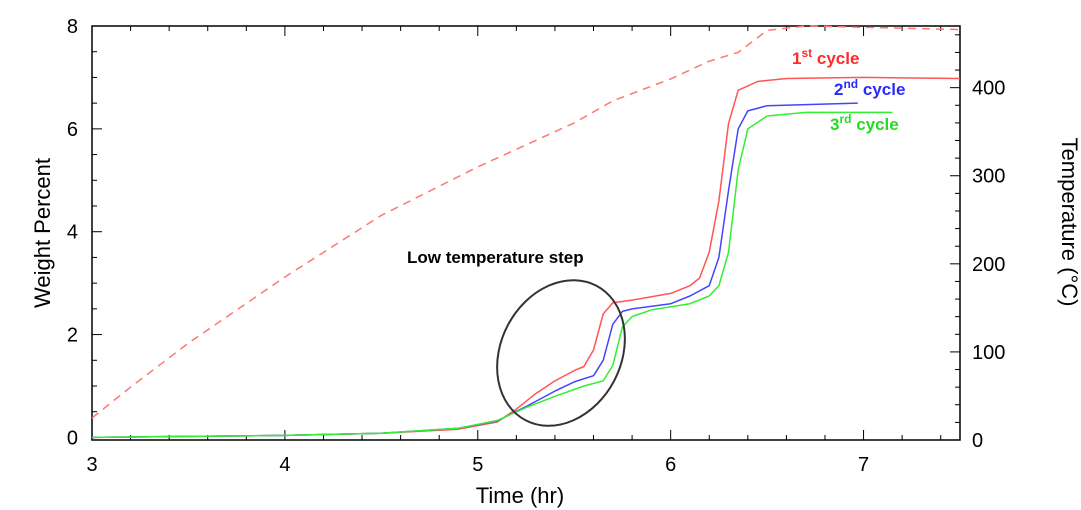  Describe the element at coordinates (988, 177) in the screenshot. I see `y2-tick-label: 300` at that location.